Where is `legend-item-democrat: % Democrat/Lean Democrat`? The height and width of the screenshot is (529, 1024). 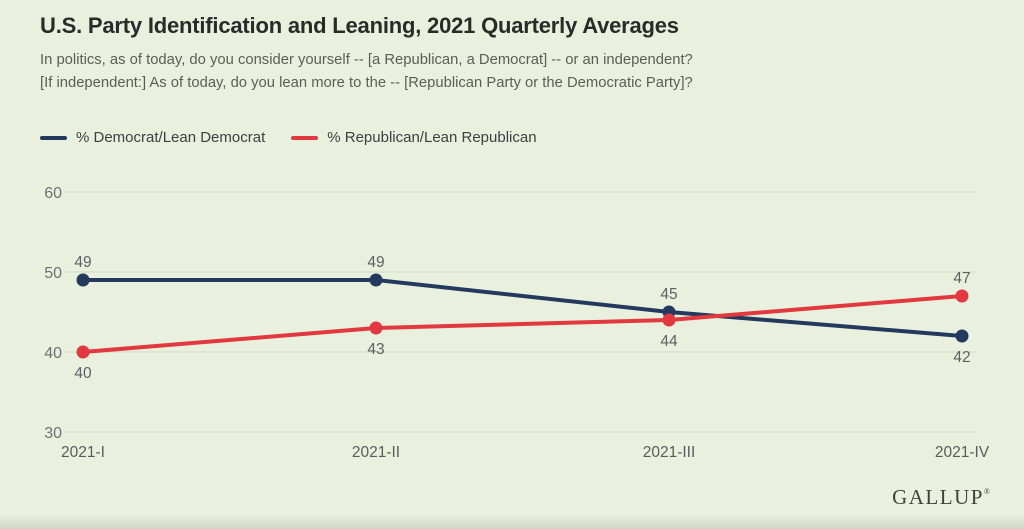 legend-item-democrat: % Democrat/Lean Democrat is located at coordinates (152, 137).